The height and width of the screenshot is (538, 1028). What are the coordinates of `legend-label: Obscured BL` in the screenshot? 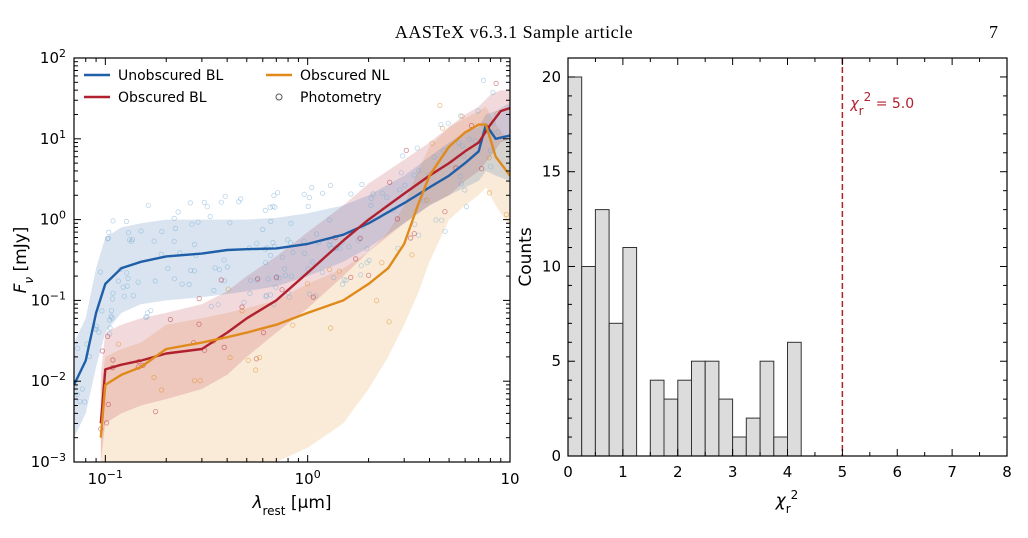 It's located at (162, 98).